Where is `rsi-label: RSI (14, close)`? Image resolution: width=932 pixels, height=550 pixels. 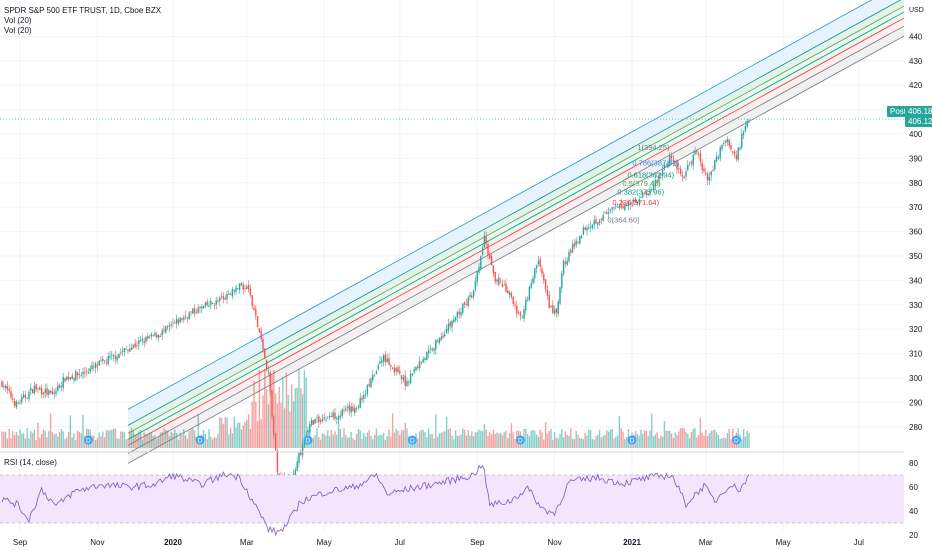 rsi-label: RSI (14, close) is located at coordinates (30, 462).